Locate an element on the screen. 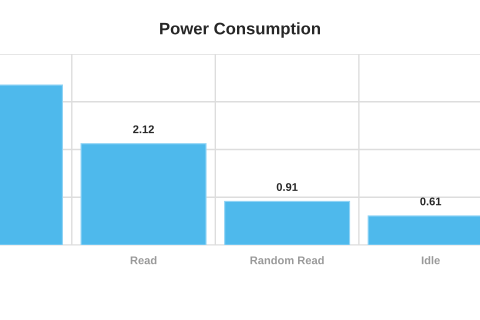 The image size is (480, 320). x-tick-label: Idle is located at coordinates (431, 260).